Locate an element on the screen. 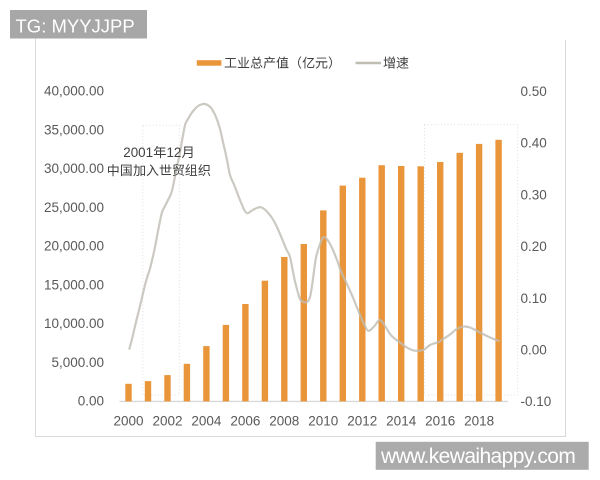  svg-text: 2004 is located at coordinates (206, 421).